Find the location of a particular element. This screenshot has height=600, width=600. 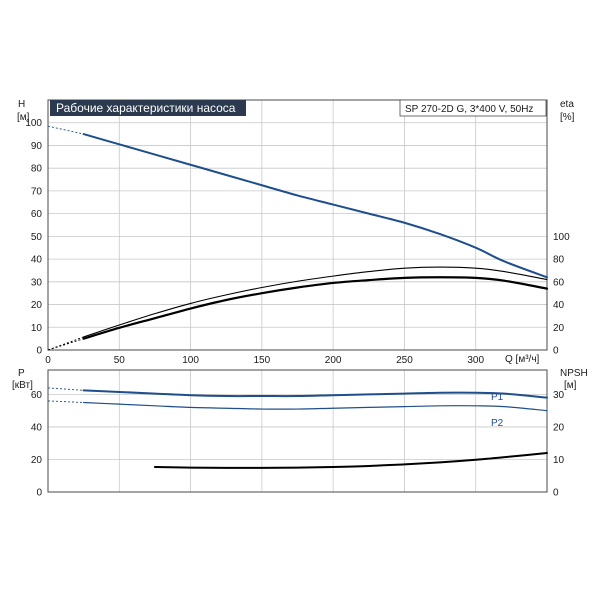

p-axis-label: P is located at coordinates (21, 373).